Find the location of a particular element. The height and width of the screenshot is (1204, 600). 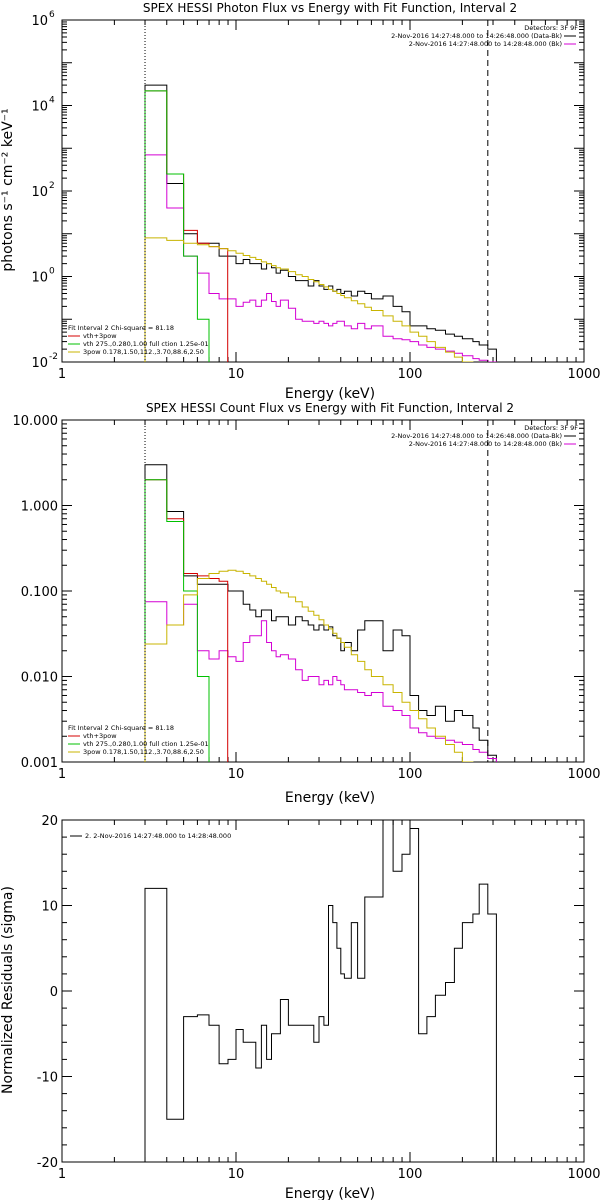

photon-fit-legend-entry: 3pow 0.178,1.50,112.,3.70,88.6,2.50 is located at coordinates (143, 352).